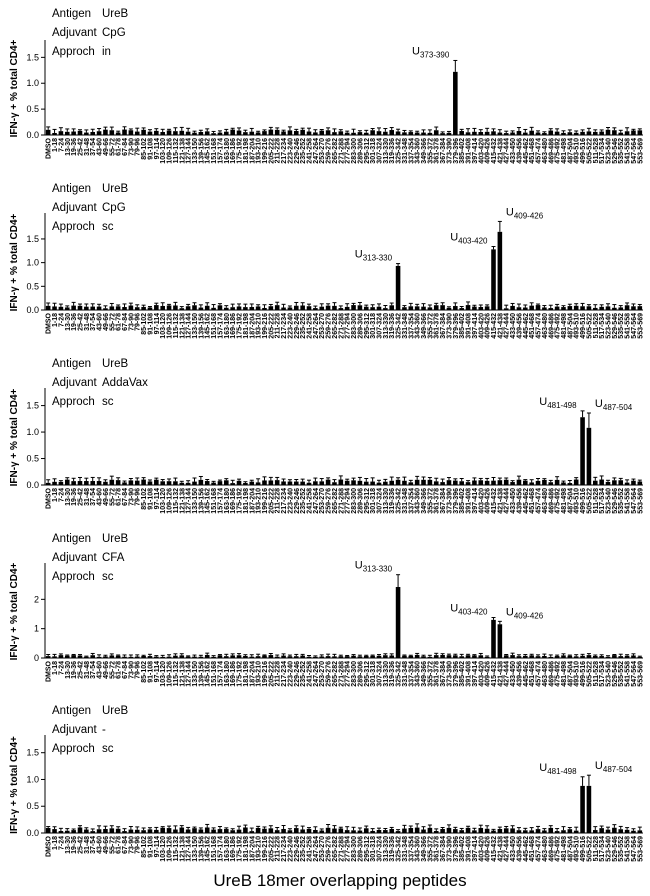 Image resolution: width=650 pixels, height=896 pixels. What do you see at coordinates (481, 674) in the screenshot?
I see `x-tick-label: 403-420` at bounding box center [481, 674].